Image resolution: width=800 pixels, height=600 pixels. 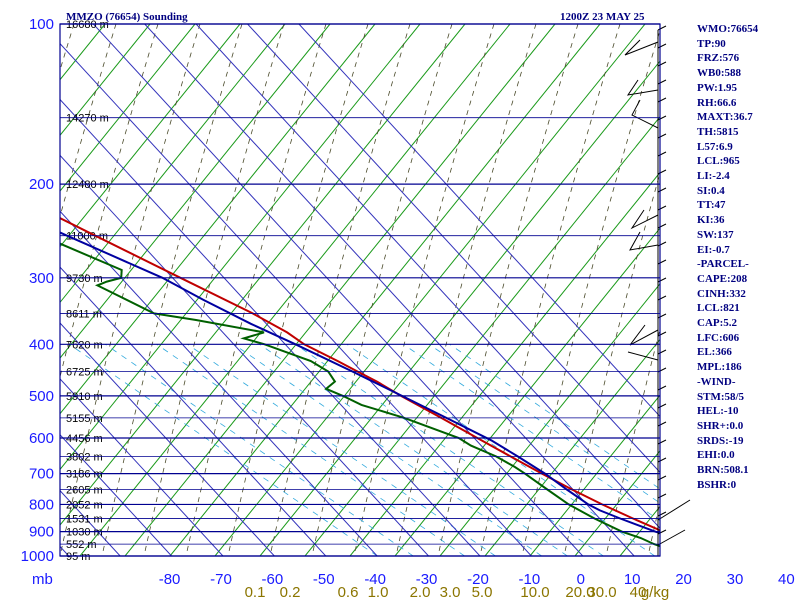 I want to click on pressure-unit-label: mb, so click(x=42, y=579).